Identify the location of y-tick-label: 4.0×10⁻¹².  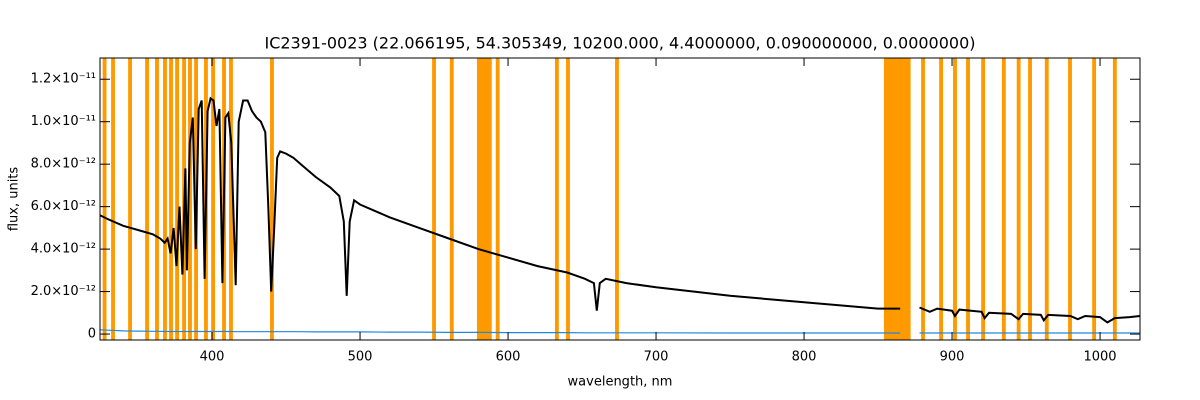
(63, 249).